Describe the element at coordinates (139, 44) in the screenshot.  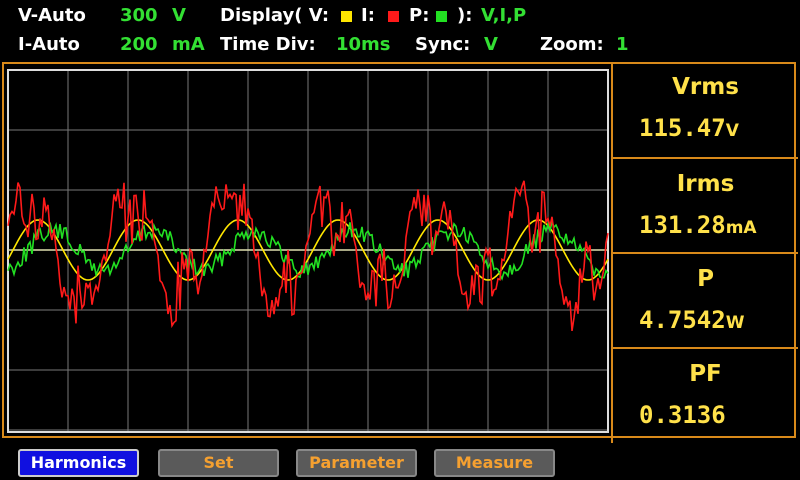
I see `i-value: 200` at that location.